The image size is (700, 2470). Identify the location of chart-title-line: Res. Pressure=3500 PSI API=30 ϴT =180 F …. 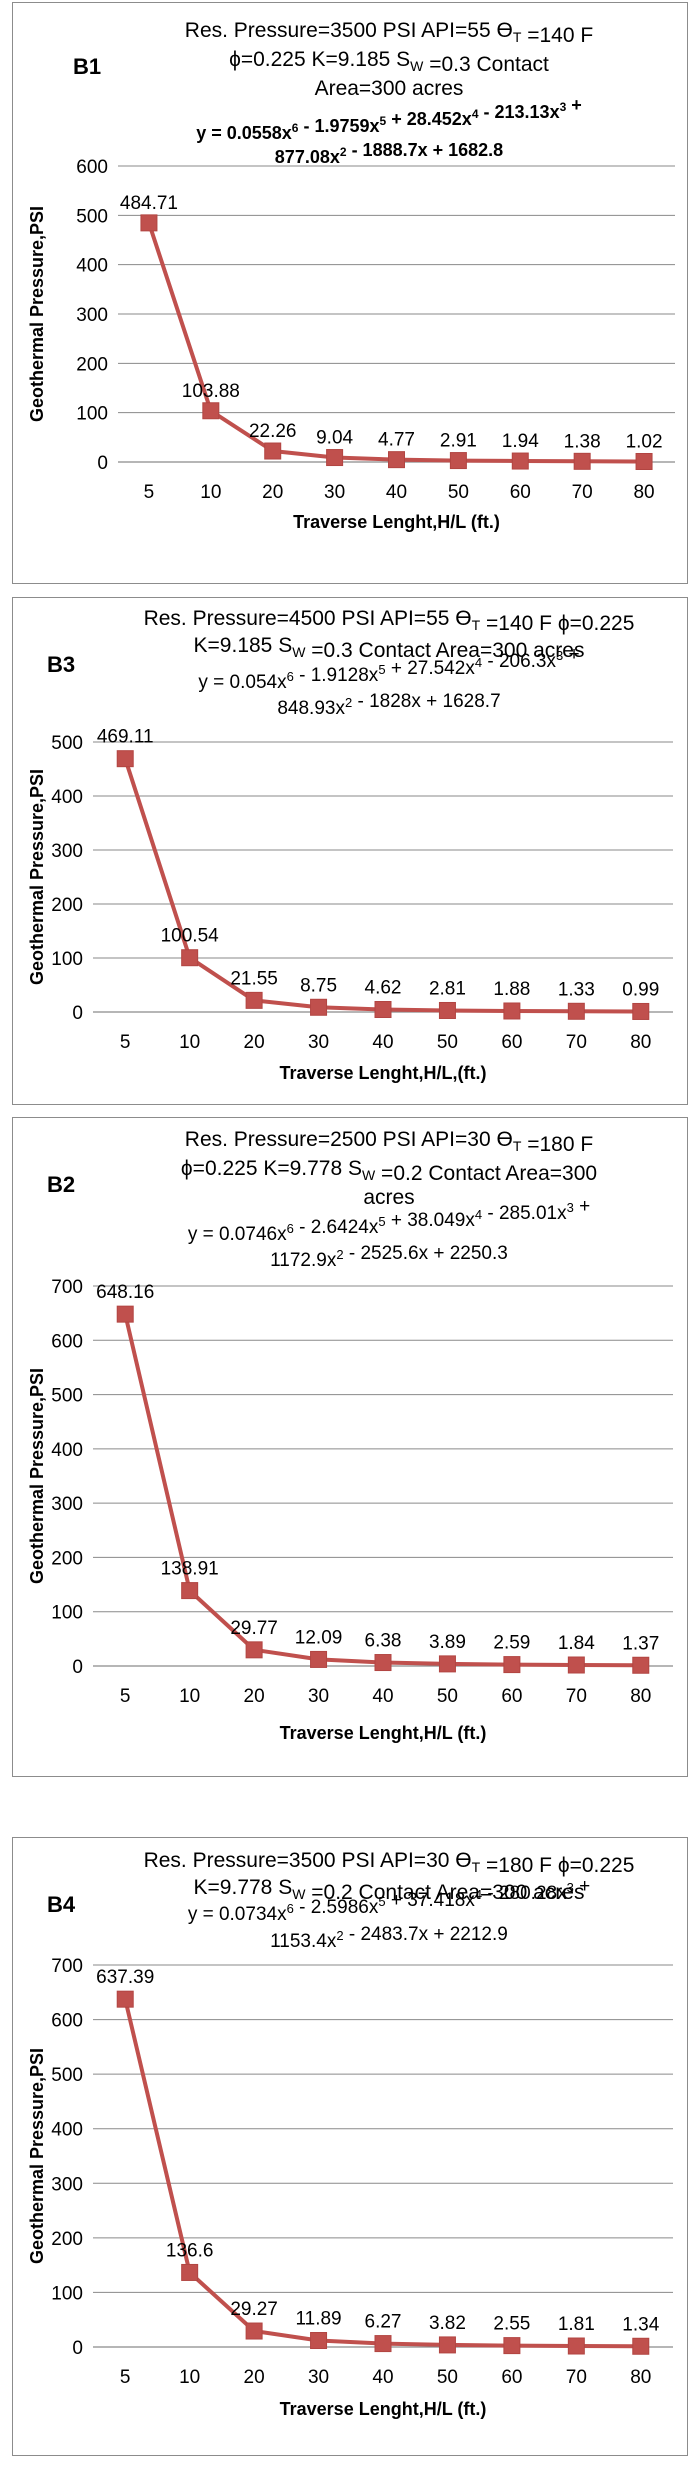
(389, 1863).